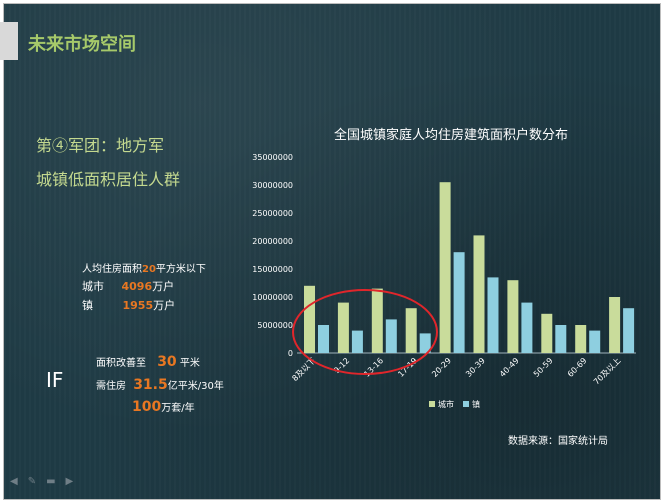 The width and height of the screenshot is (664, 503). Describe the element at coordinates (577, 367) in the screenshot. I see `x-tick-label: 60-69` at that location.